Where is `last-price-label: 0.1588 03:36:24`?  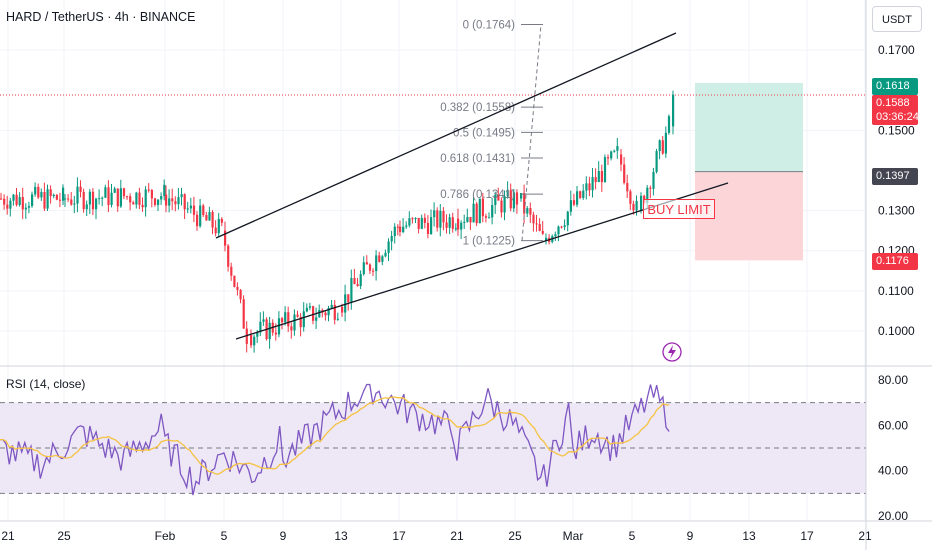
last-price-label: 0.1588 03:36:24 is located at coordinates (895, 110).